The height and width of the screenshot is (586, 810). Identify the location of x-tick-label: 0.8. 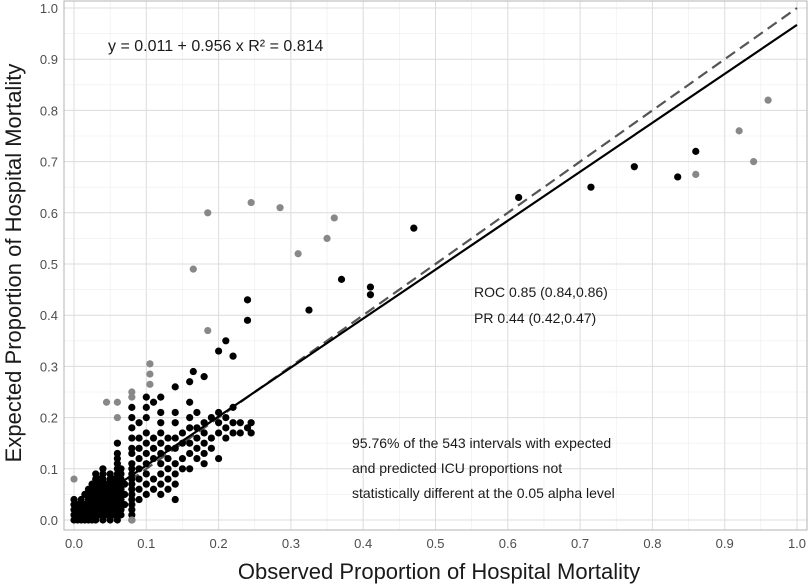
(652, 543).